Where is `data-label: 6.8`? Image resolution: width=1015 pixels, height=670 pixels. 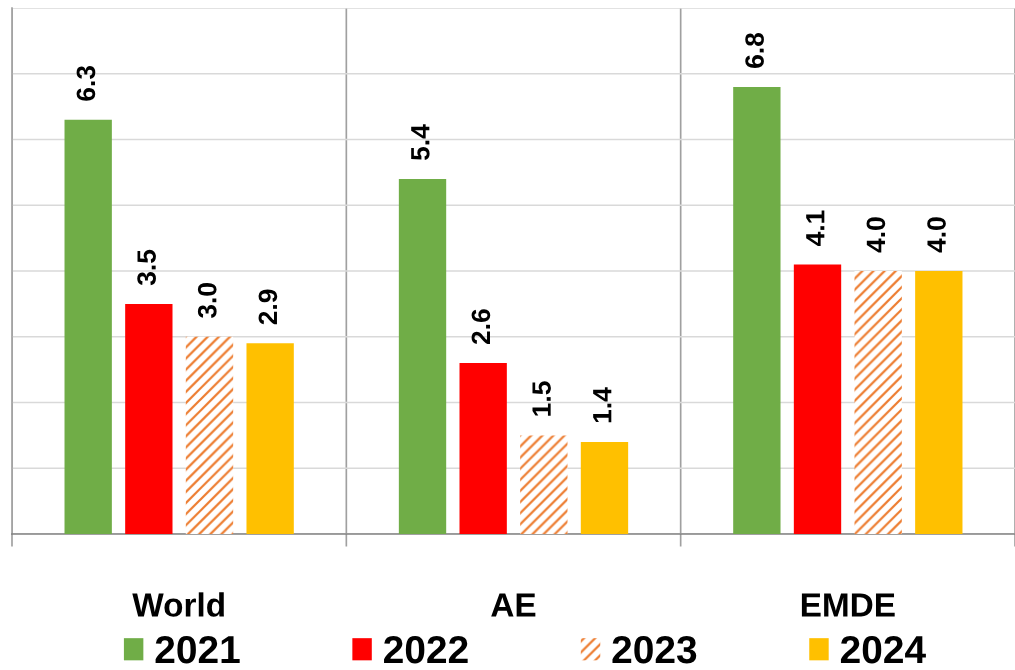
data-label: 6.8 is located at coordinates (754, 50).